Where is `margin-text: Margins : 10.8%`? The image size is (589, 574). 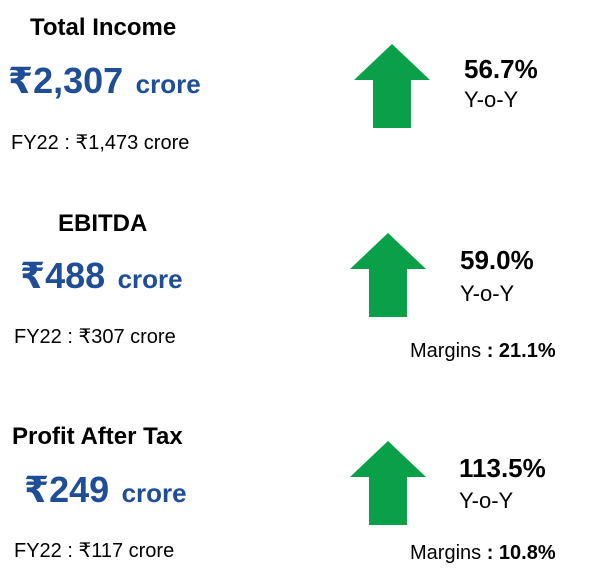 margin-text: Margins : 10.8% is located at coordinates (483, 553).